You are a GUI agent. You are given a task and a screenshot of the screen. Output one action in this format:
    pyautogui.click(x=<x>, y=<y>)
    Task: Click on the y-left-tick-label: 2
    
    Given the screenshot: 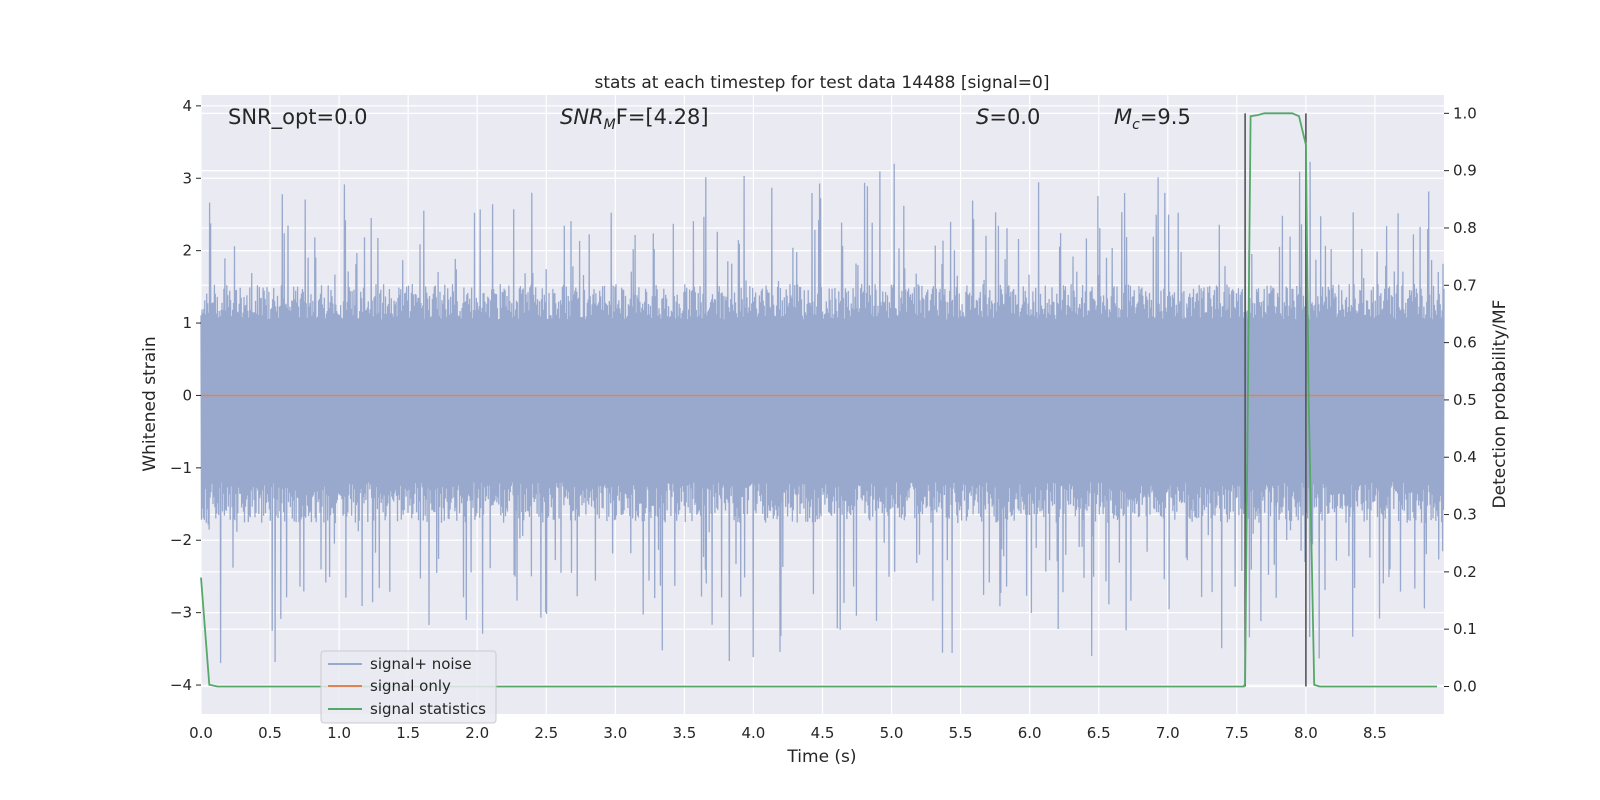 What is the action you would take?
    pyautogui.click(x=187, y=251)
    